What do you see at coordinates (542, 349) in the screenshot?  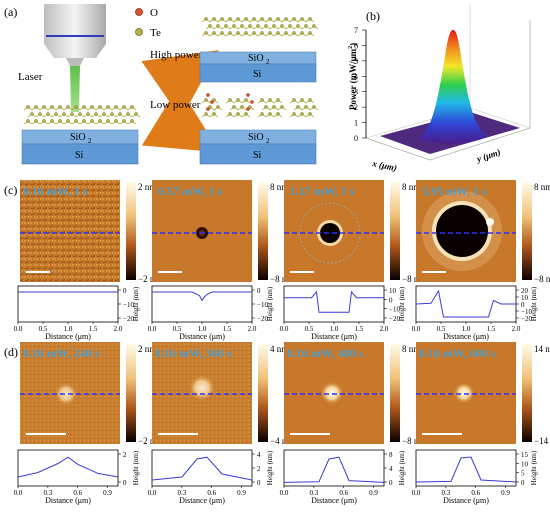 I see `colorbar-max-d4: 14 nm` at bounding box center [542, 349].